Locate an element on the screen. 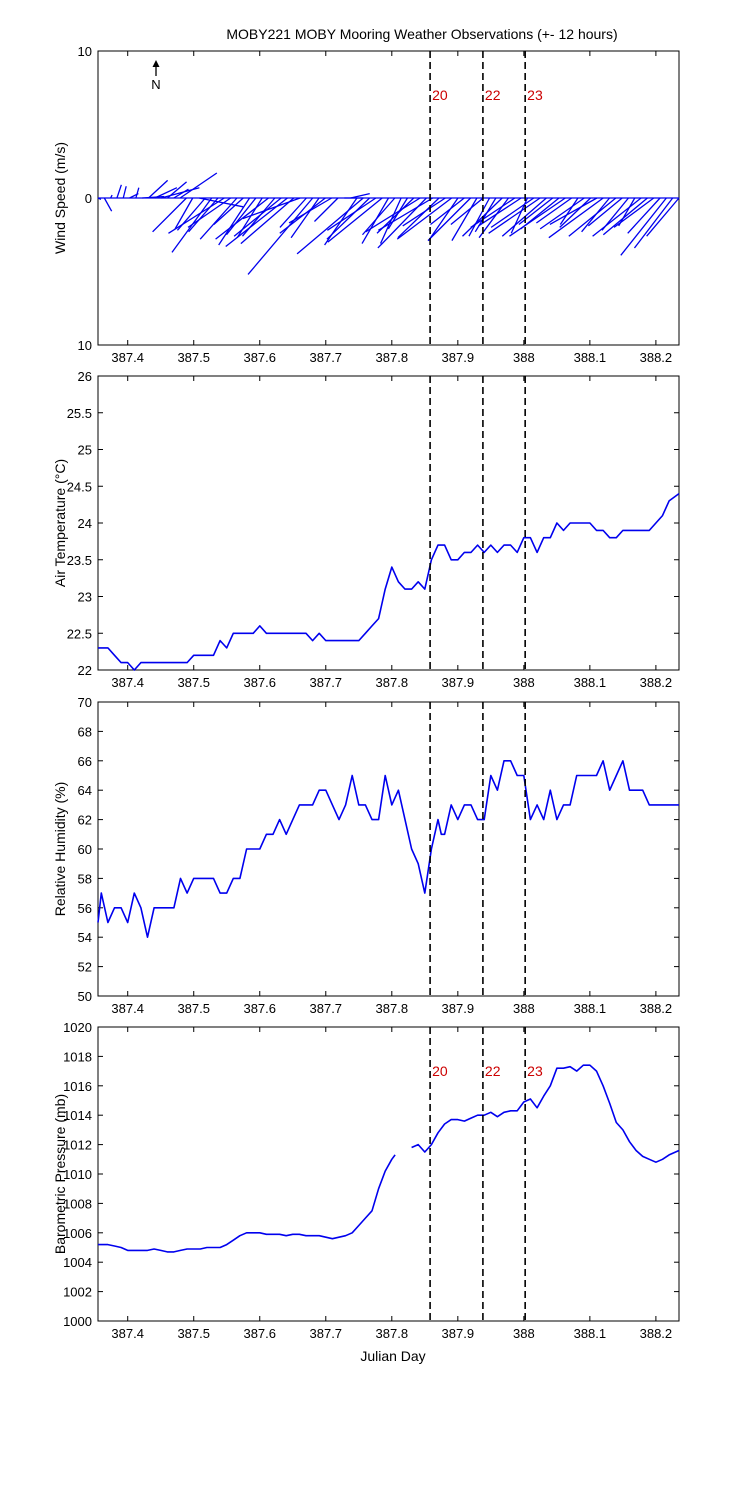 This screenshot has width=750, height=1500. y-axis-label: Relative Humidity (%) is located at coordinates (60, 849).